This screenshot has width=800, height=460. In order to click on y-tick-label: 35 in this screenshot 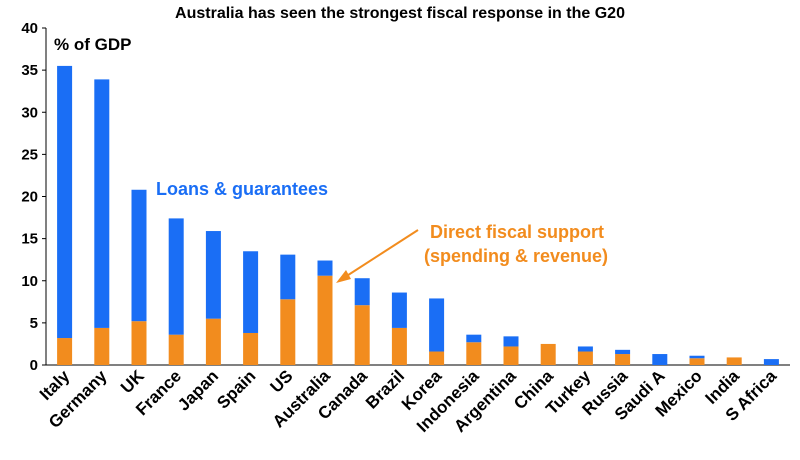, I will do `click(29, 70)`.